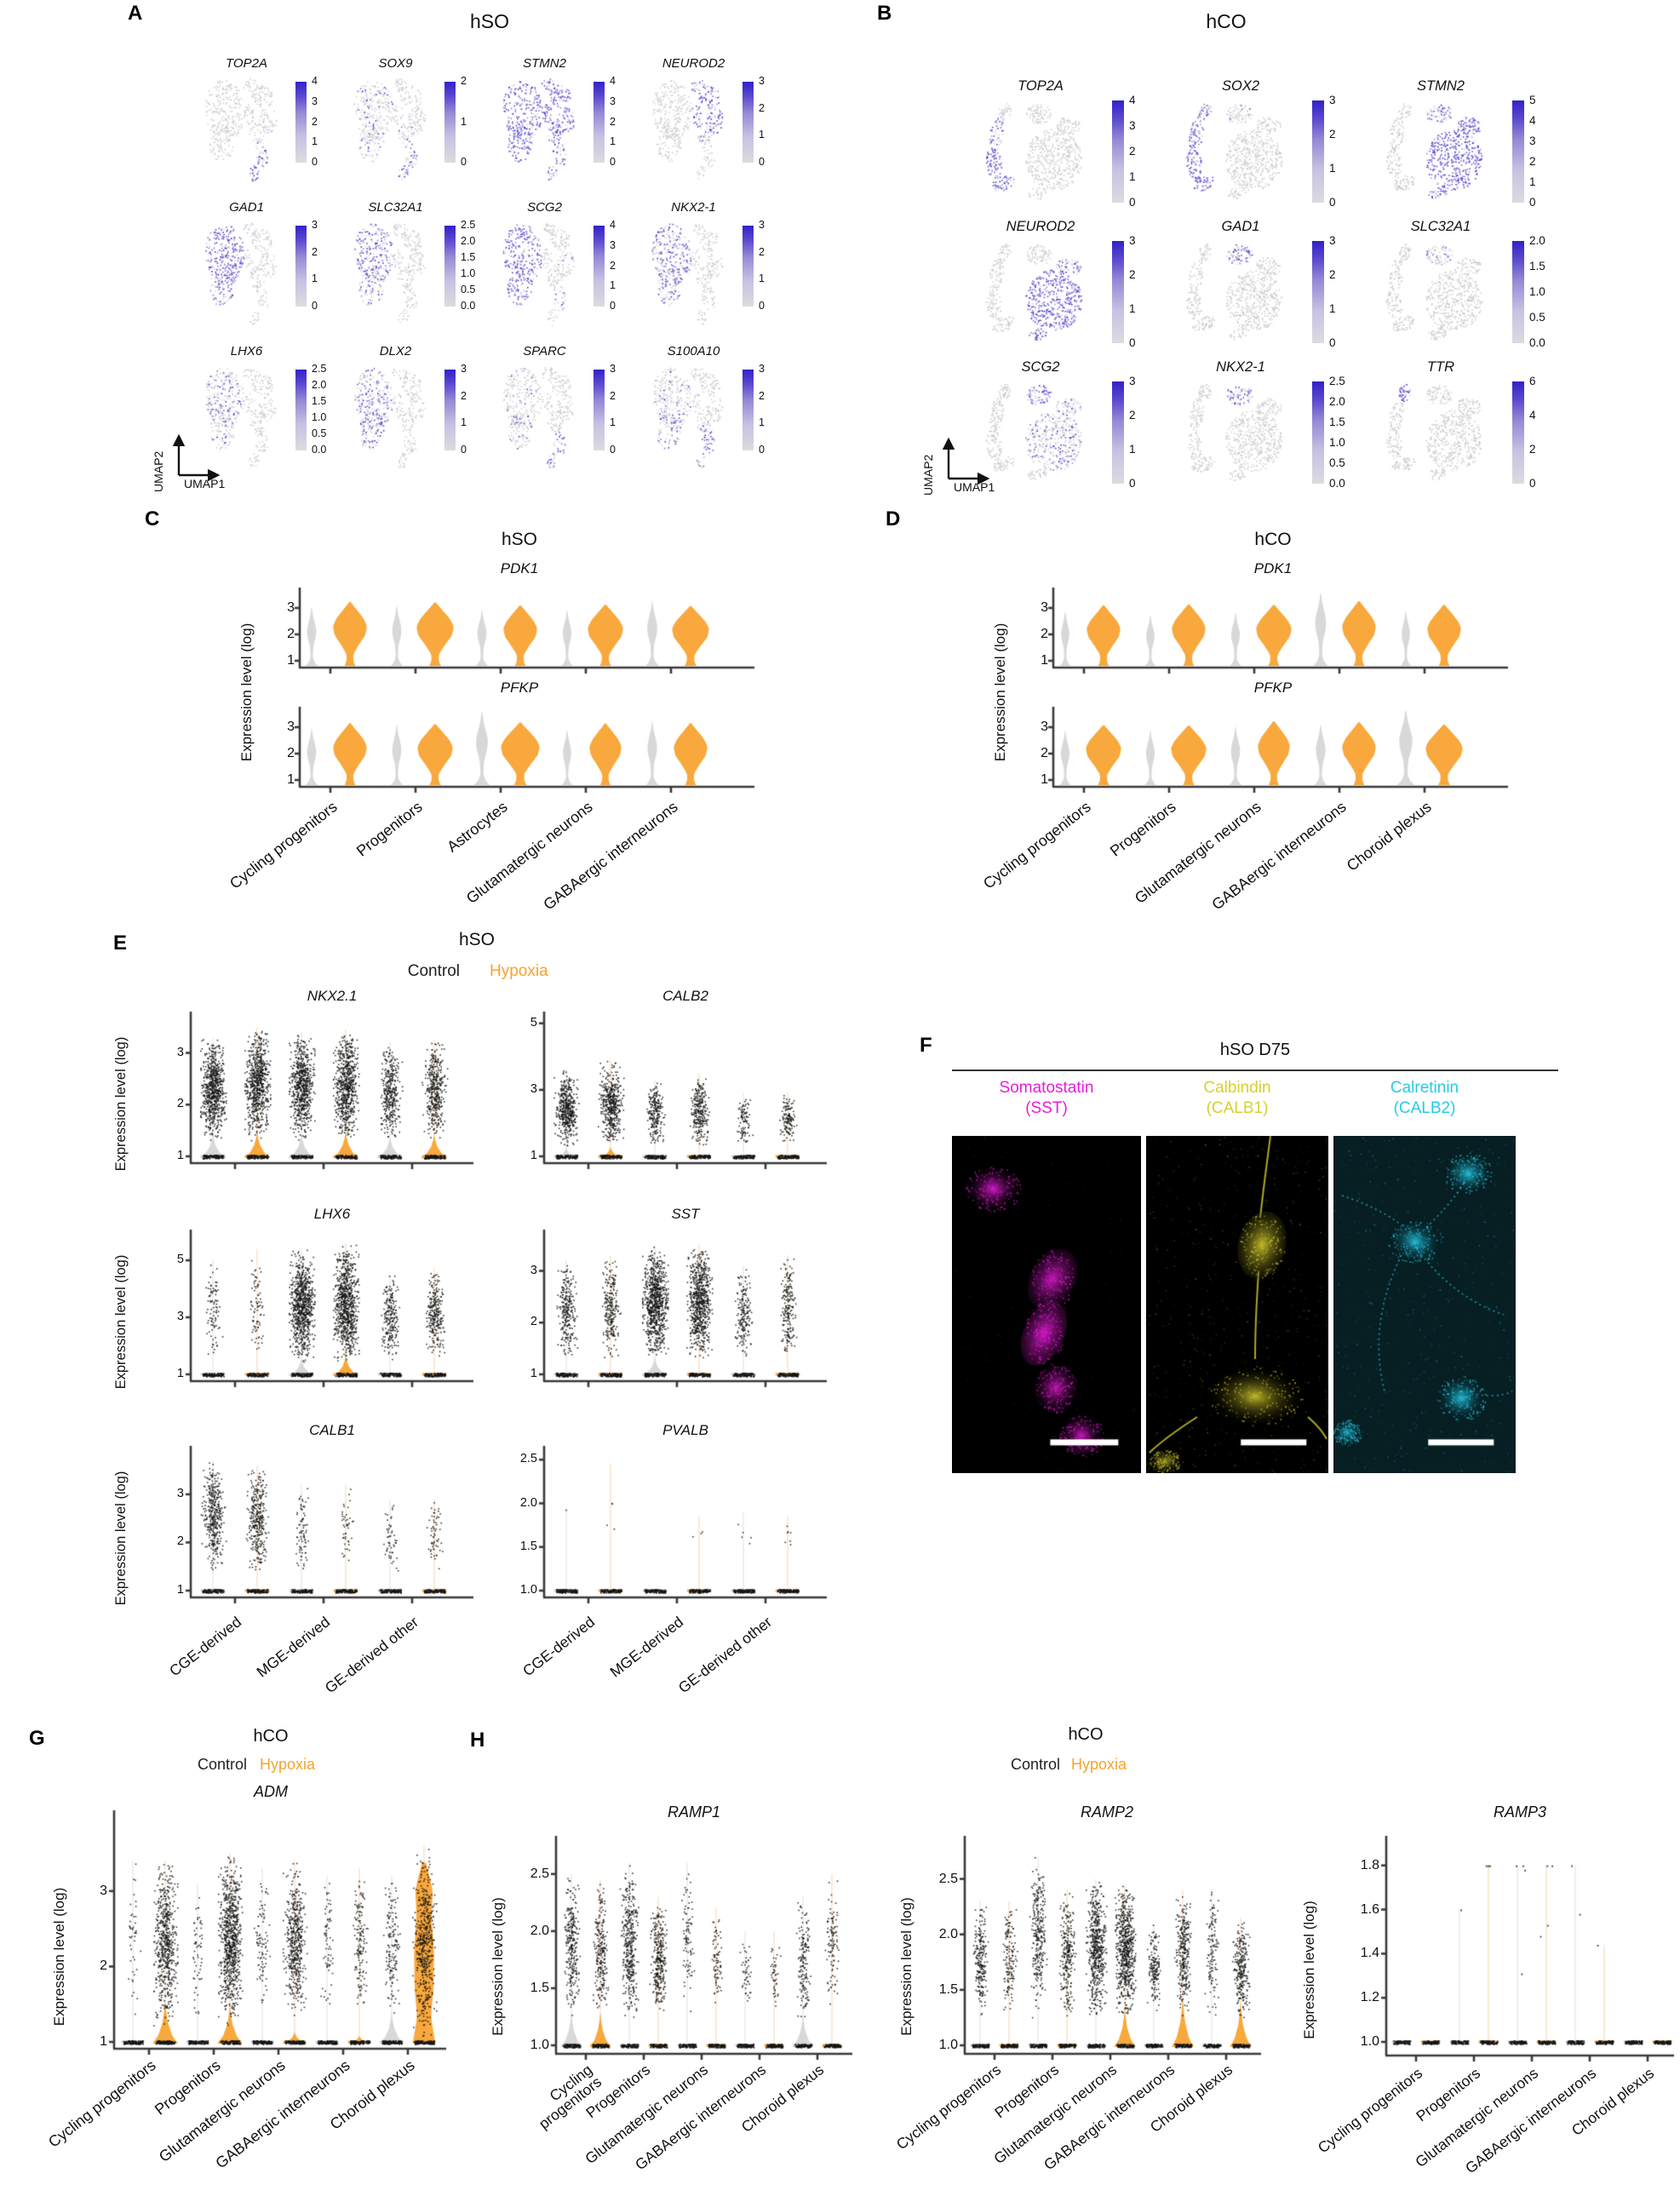  Describe the element at coordinates (1273, 747) in the screenshot. I see `panelD-violin-PFKP` at that location.